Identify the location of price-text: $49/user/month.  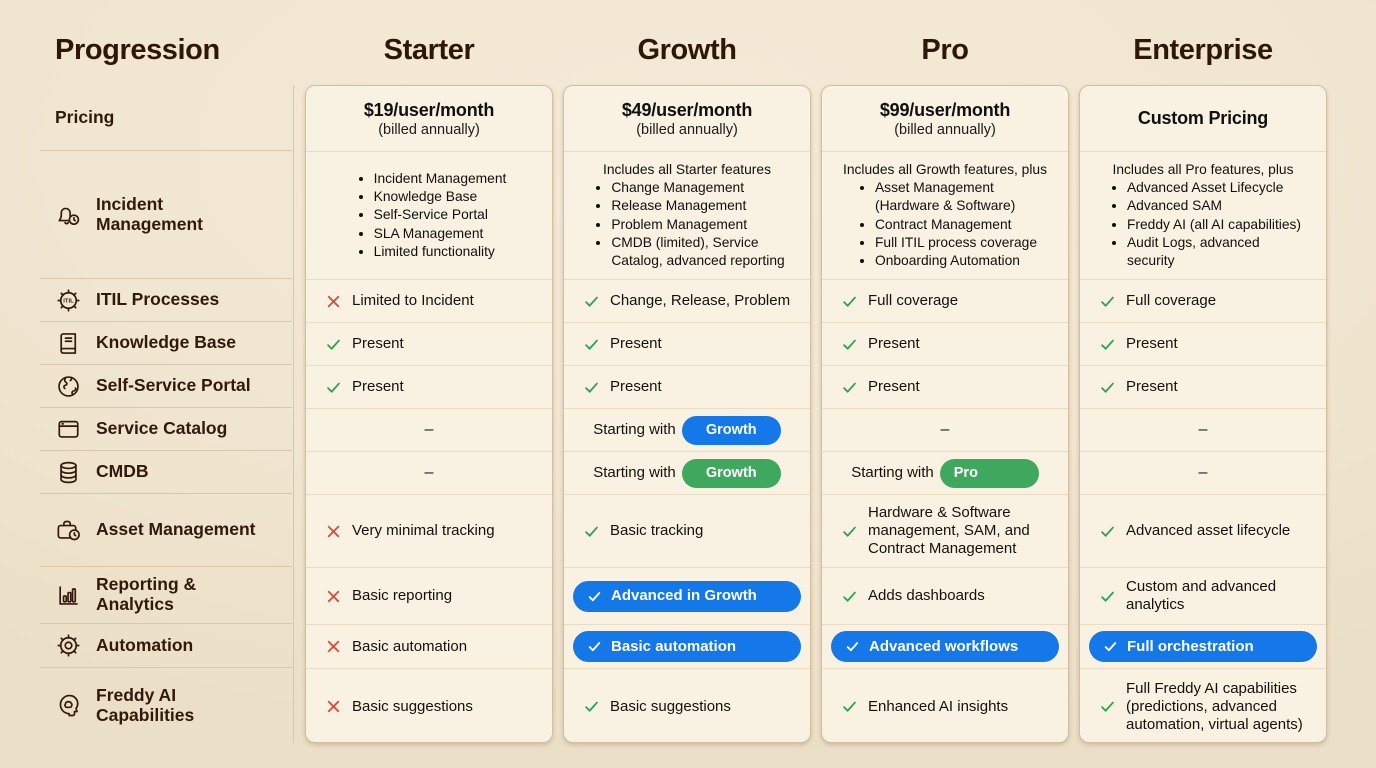
(687, 109).